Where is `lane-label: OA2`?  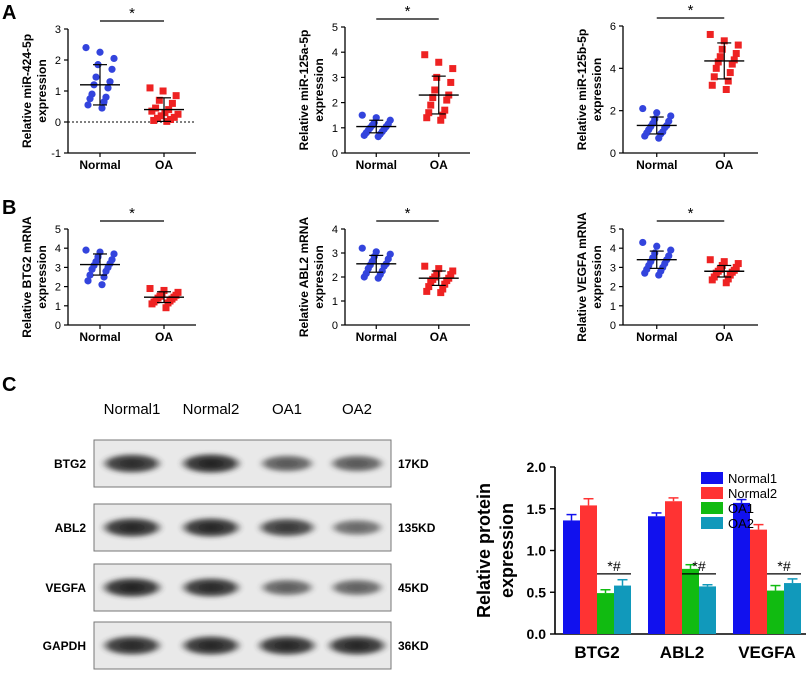
lane-label: OA2 is located at coordinates (357, 409).